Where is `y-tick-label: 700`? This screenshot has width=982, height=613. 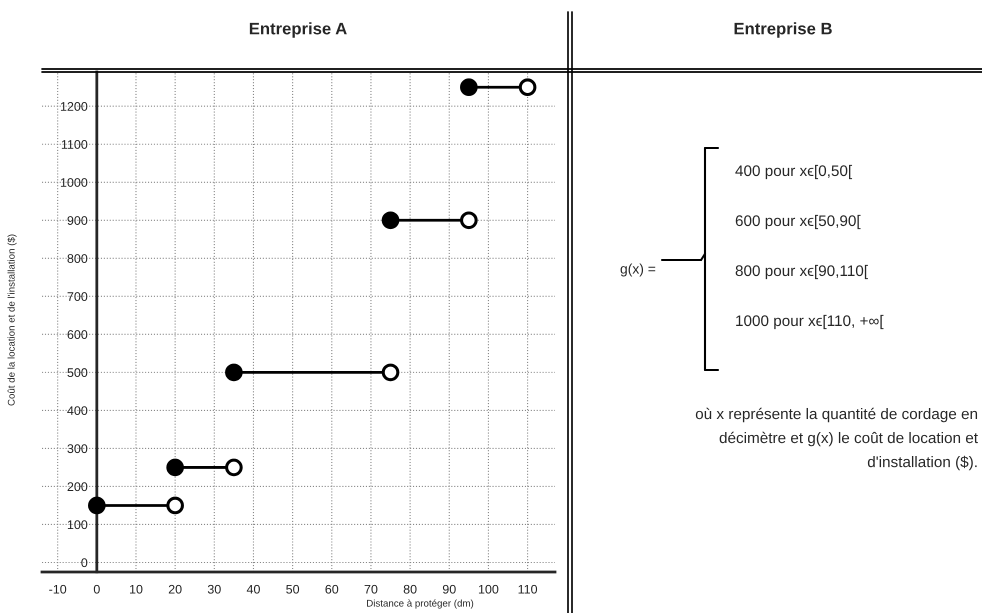 y-tick-label: 700 is located at coordinates (78, 296).